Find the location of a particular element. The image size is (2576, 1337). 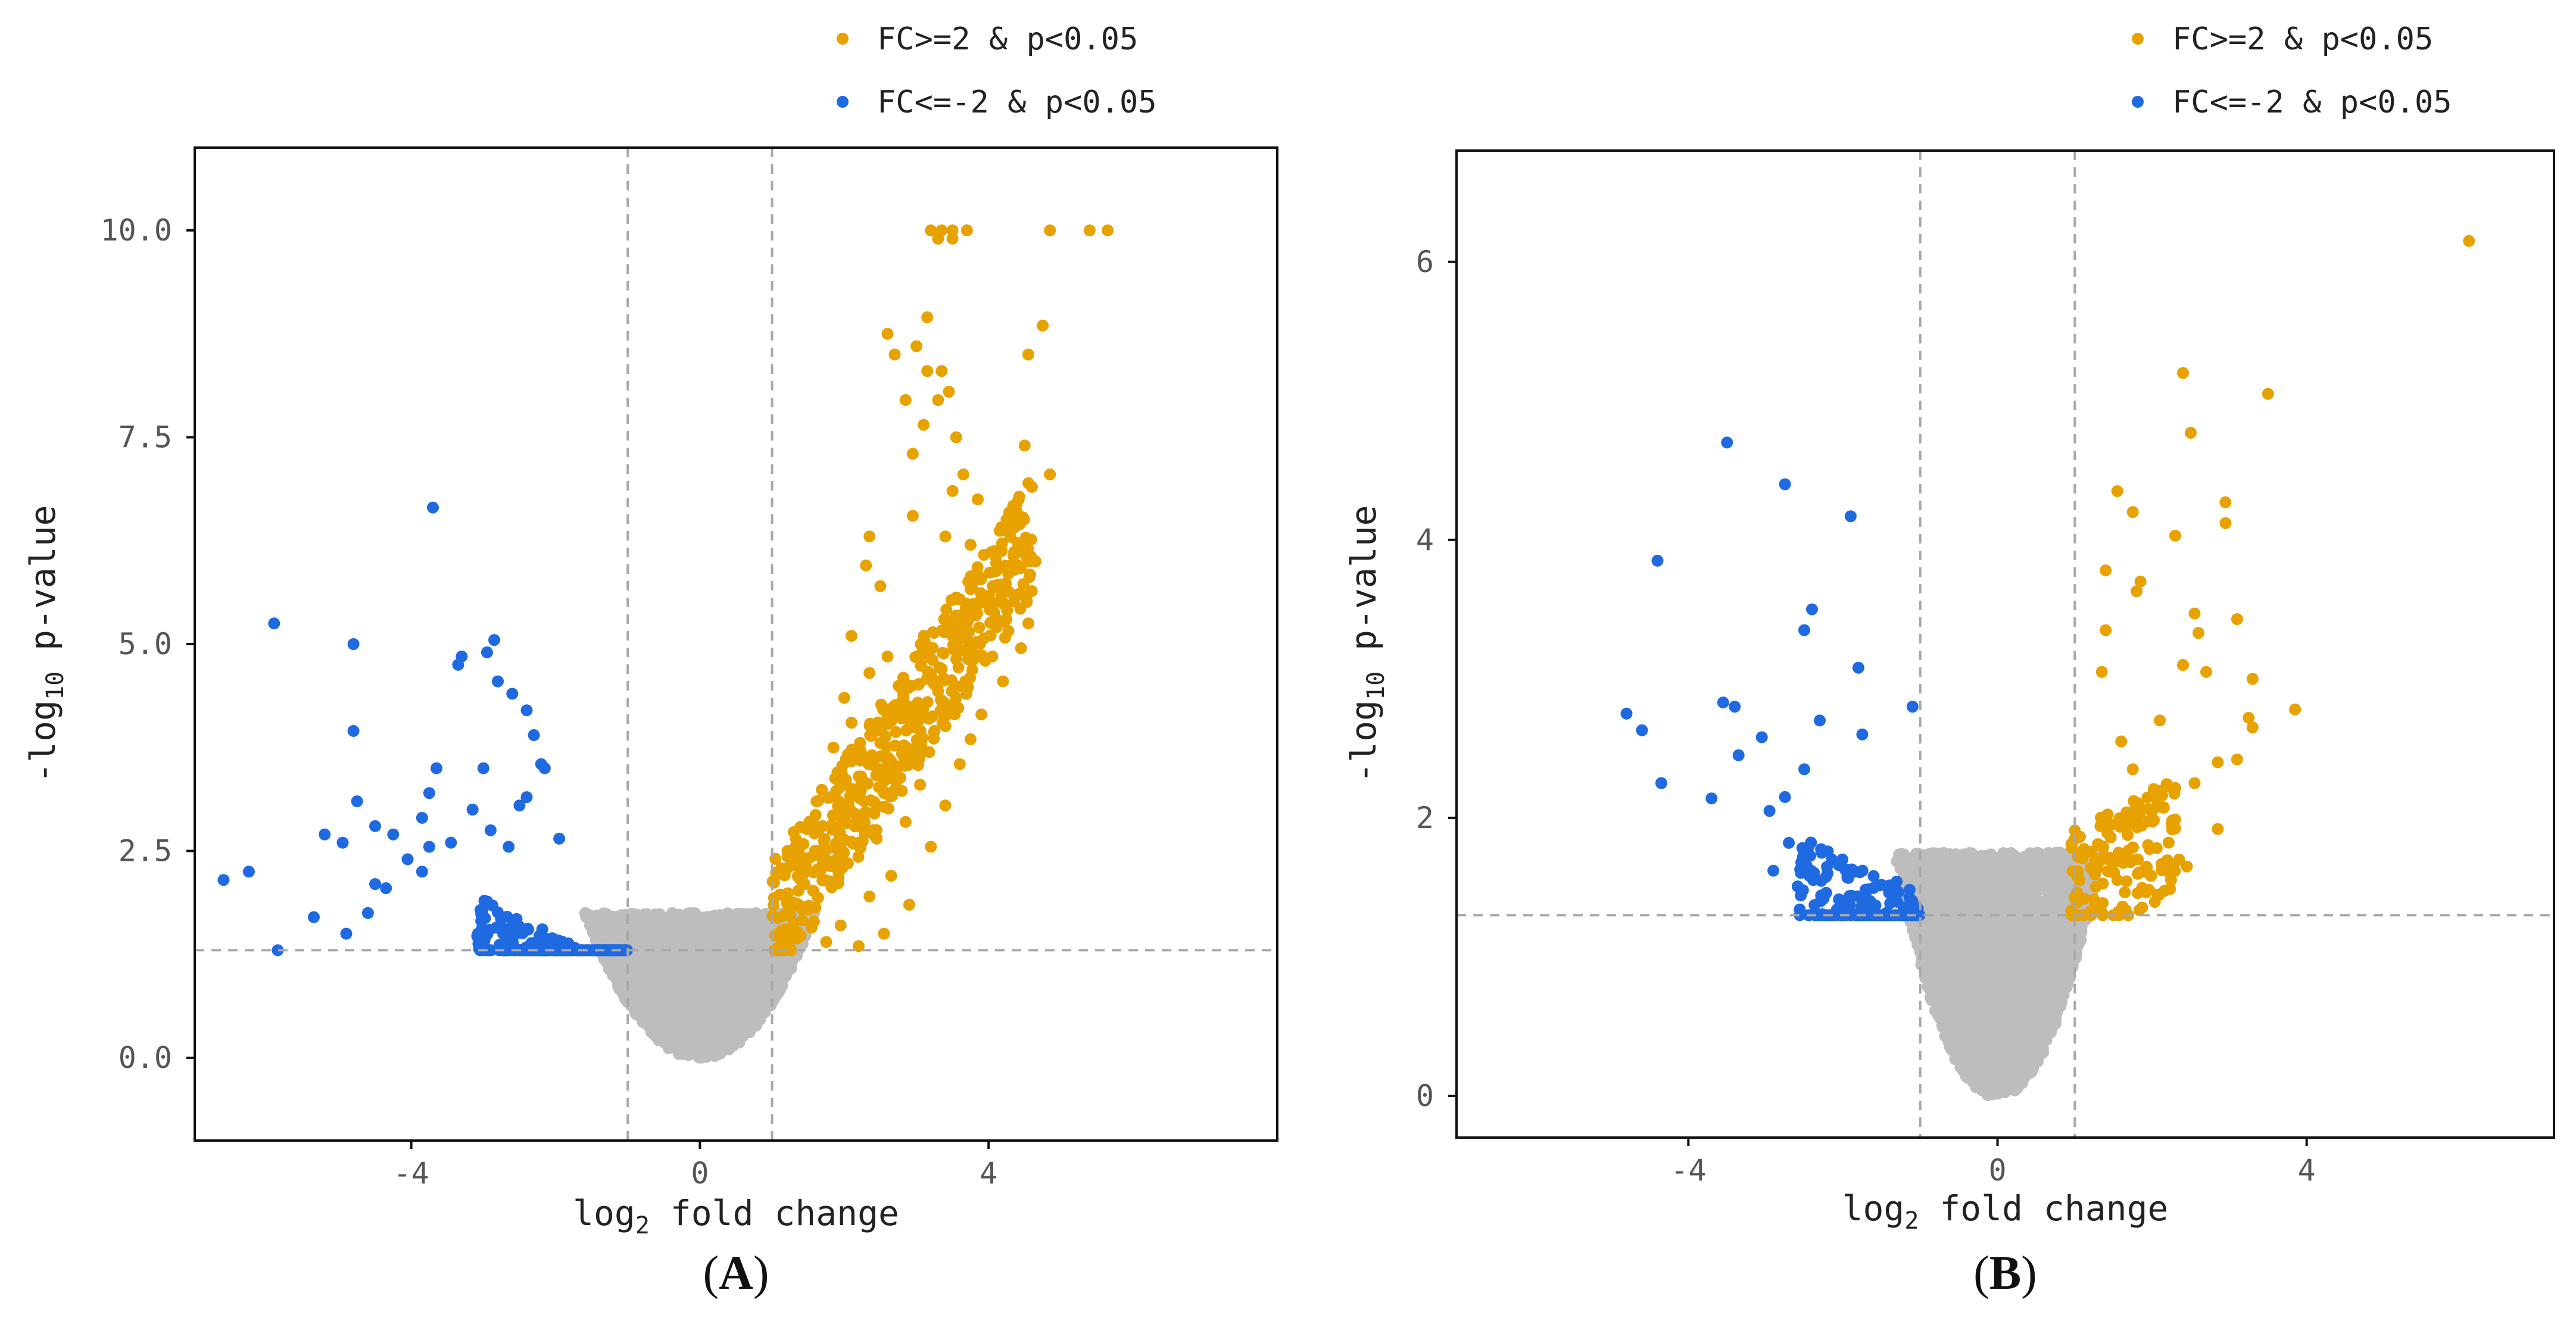

legend-label: FC<=-2 & p<0.05 is located at coordinates (1017, 103).